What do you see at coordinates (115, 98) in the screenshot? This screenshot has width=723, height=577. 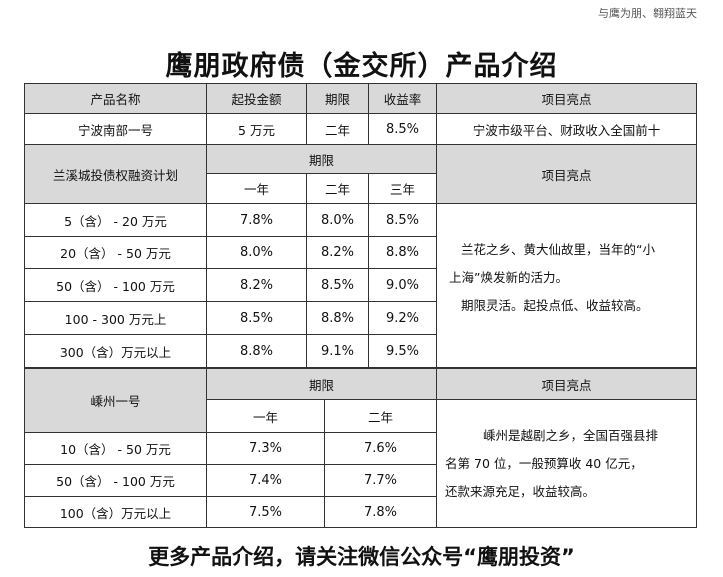 I see `header-product-name: 产品名称` at bounding box center [115, 98].